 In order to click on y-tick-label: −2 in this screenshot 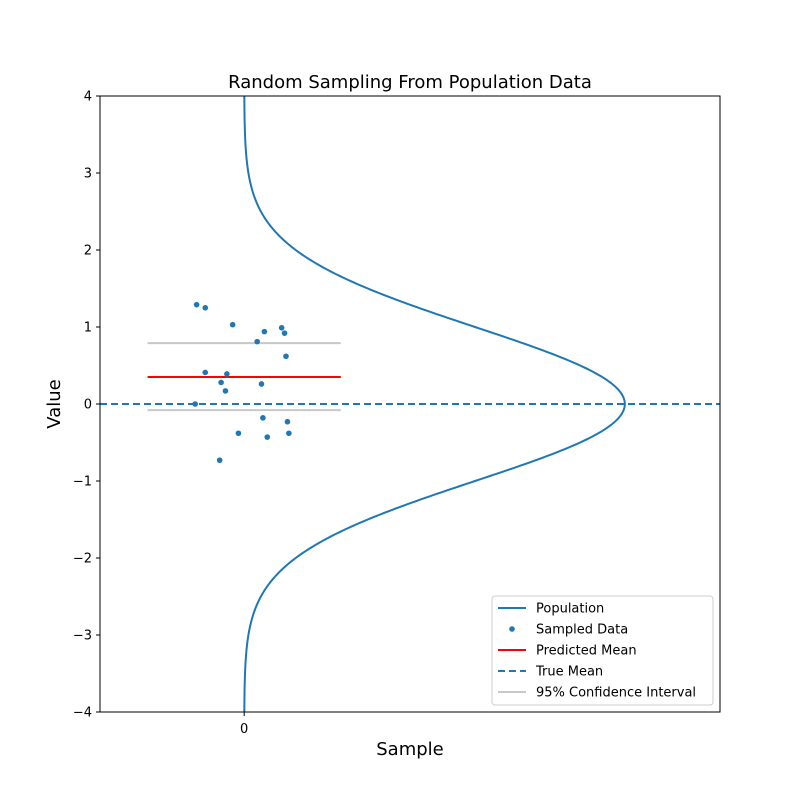, I will do `click(82, 559)`.